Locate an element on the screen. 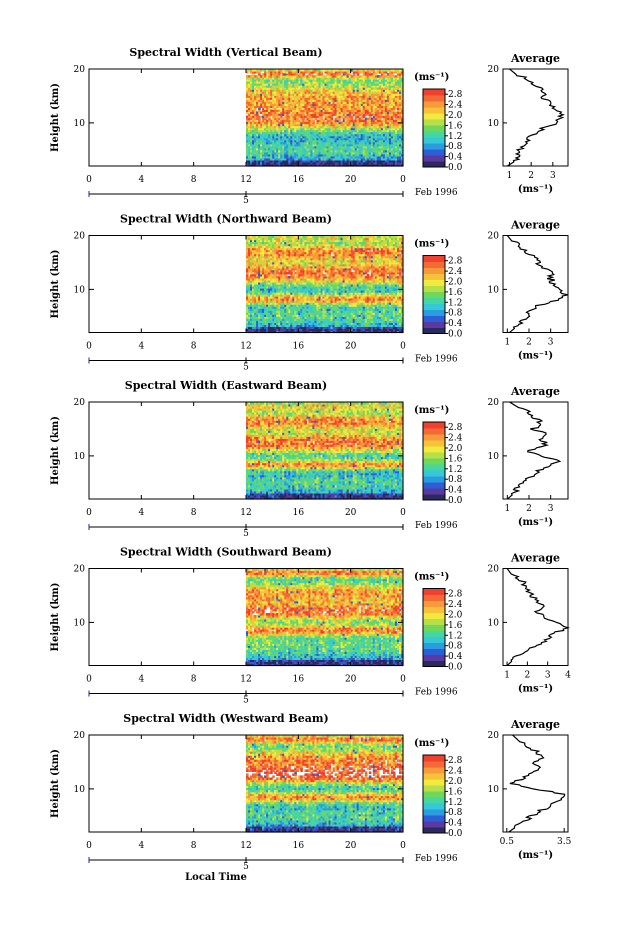  y-axis-label: Height (km) is located at coordinates (55, 117).